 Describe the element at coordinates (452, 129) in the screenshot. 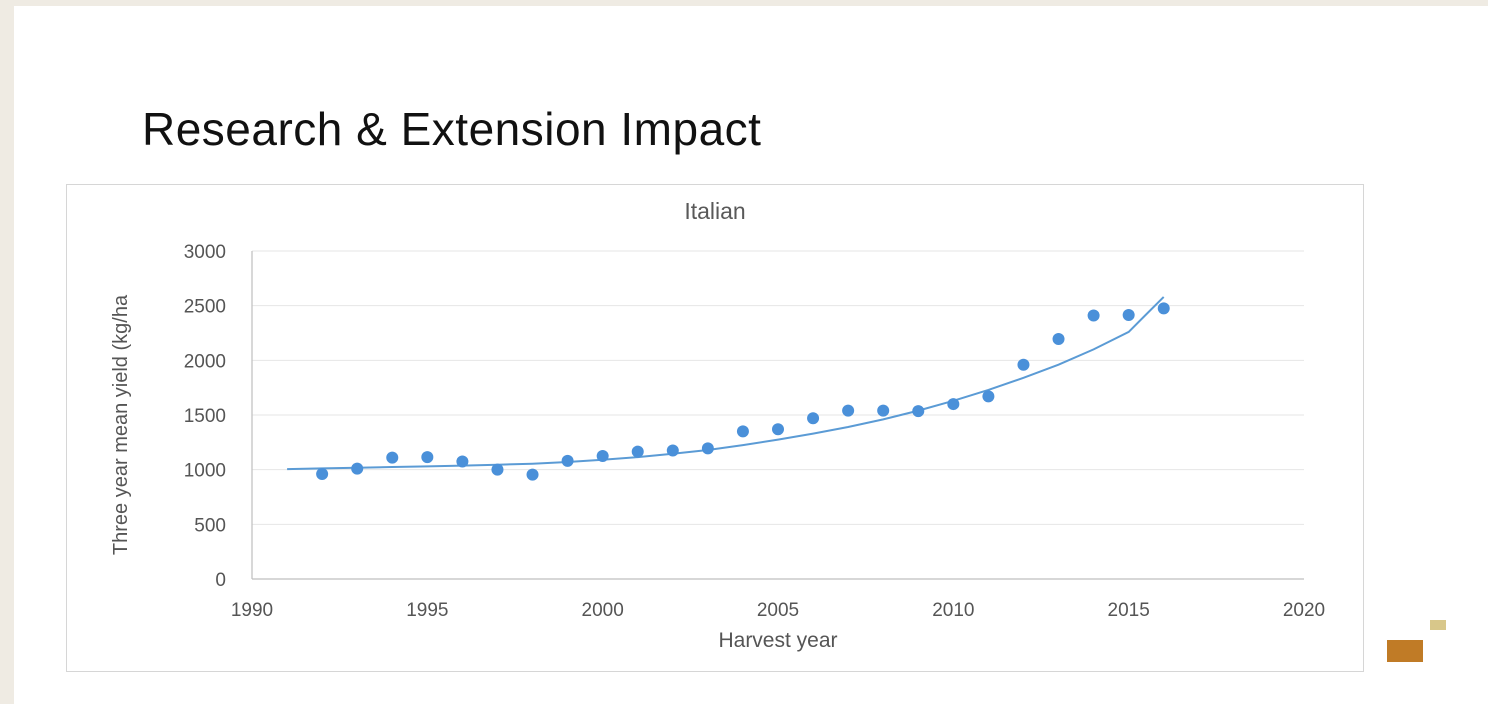

I see `slide-title: Research & Extension Impact` at that location.